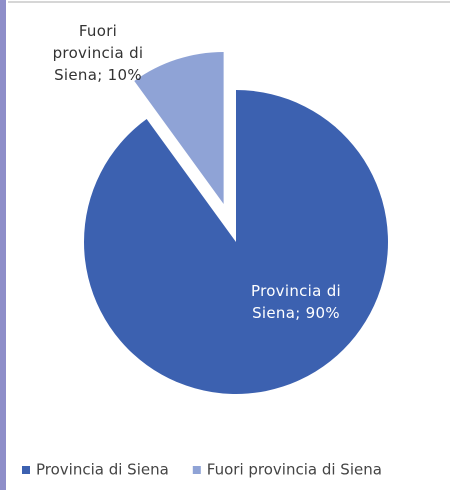 Image resolution: width=450 pixels, height=490 pixels. Describe the element at coordinates (3, 245) in the screenshot. I see `side-bar` at that location.